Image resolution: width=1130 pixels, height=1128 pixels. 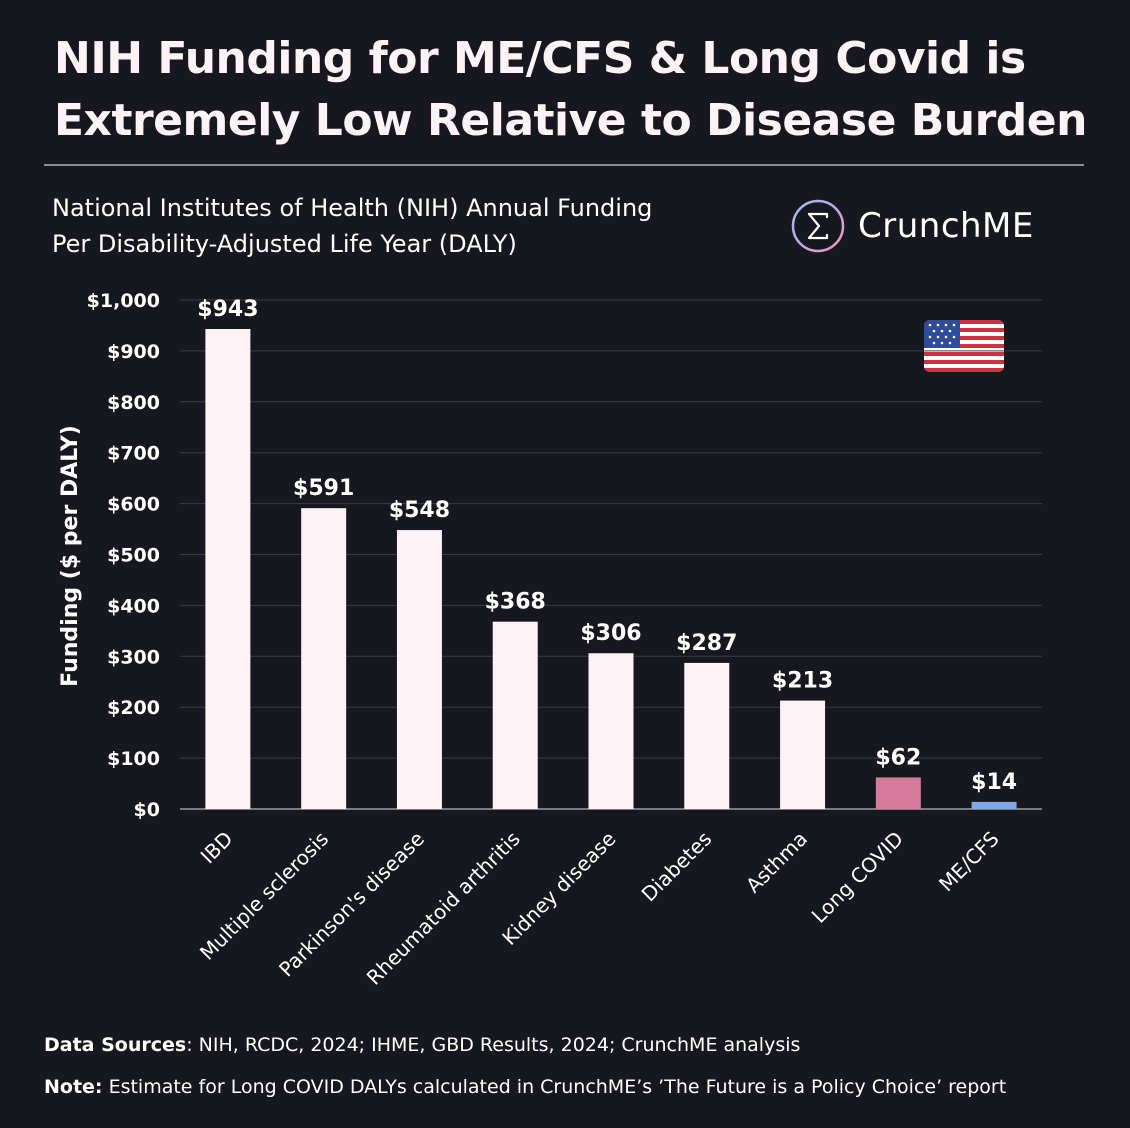 What do you see at coordinates (706, 643) in the screenshot?
I see `data-label: $287` at bounding box center [706, 643].